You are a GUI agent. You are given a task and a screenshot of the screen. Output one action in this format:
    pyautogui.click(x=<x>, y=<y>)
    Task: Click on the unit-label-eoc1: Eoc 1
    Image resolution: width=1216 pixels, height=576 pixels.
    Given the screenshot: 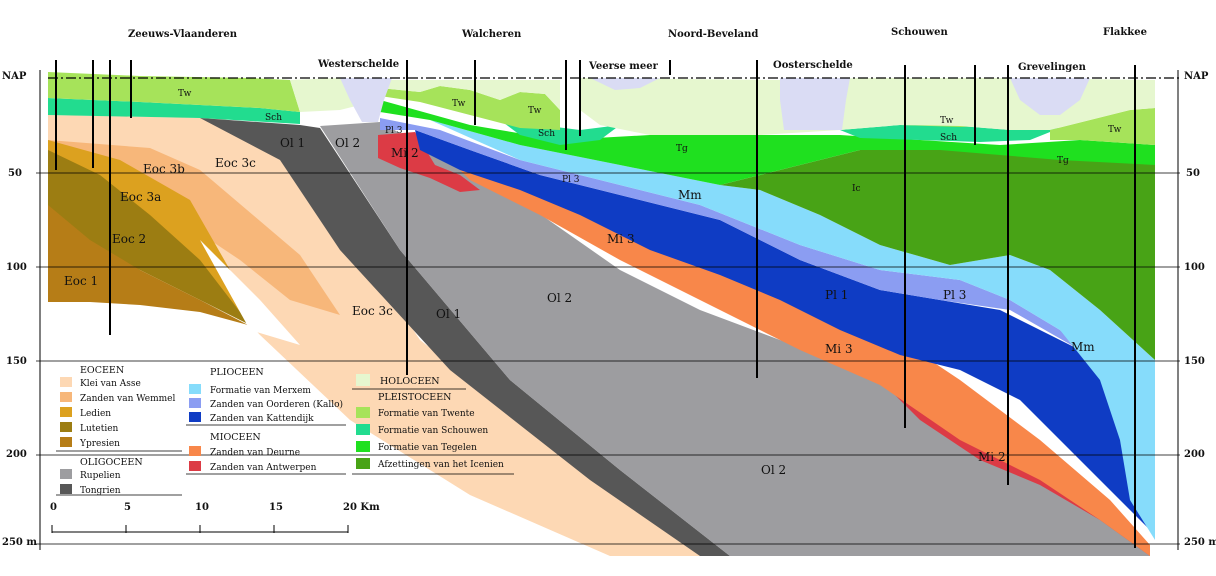 What is the action you would take?
    pyautogui.click(x=81, y=281)
    